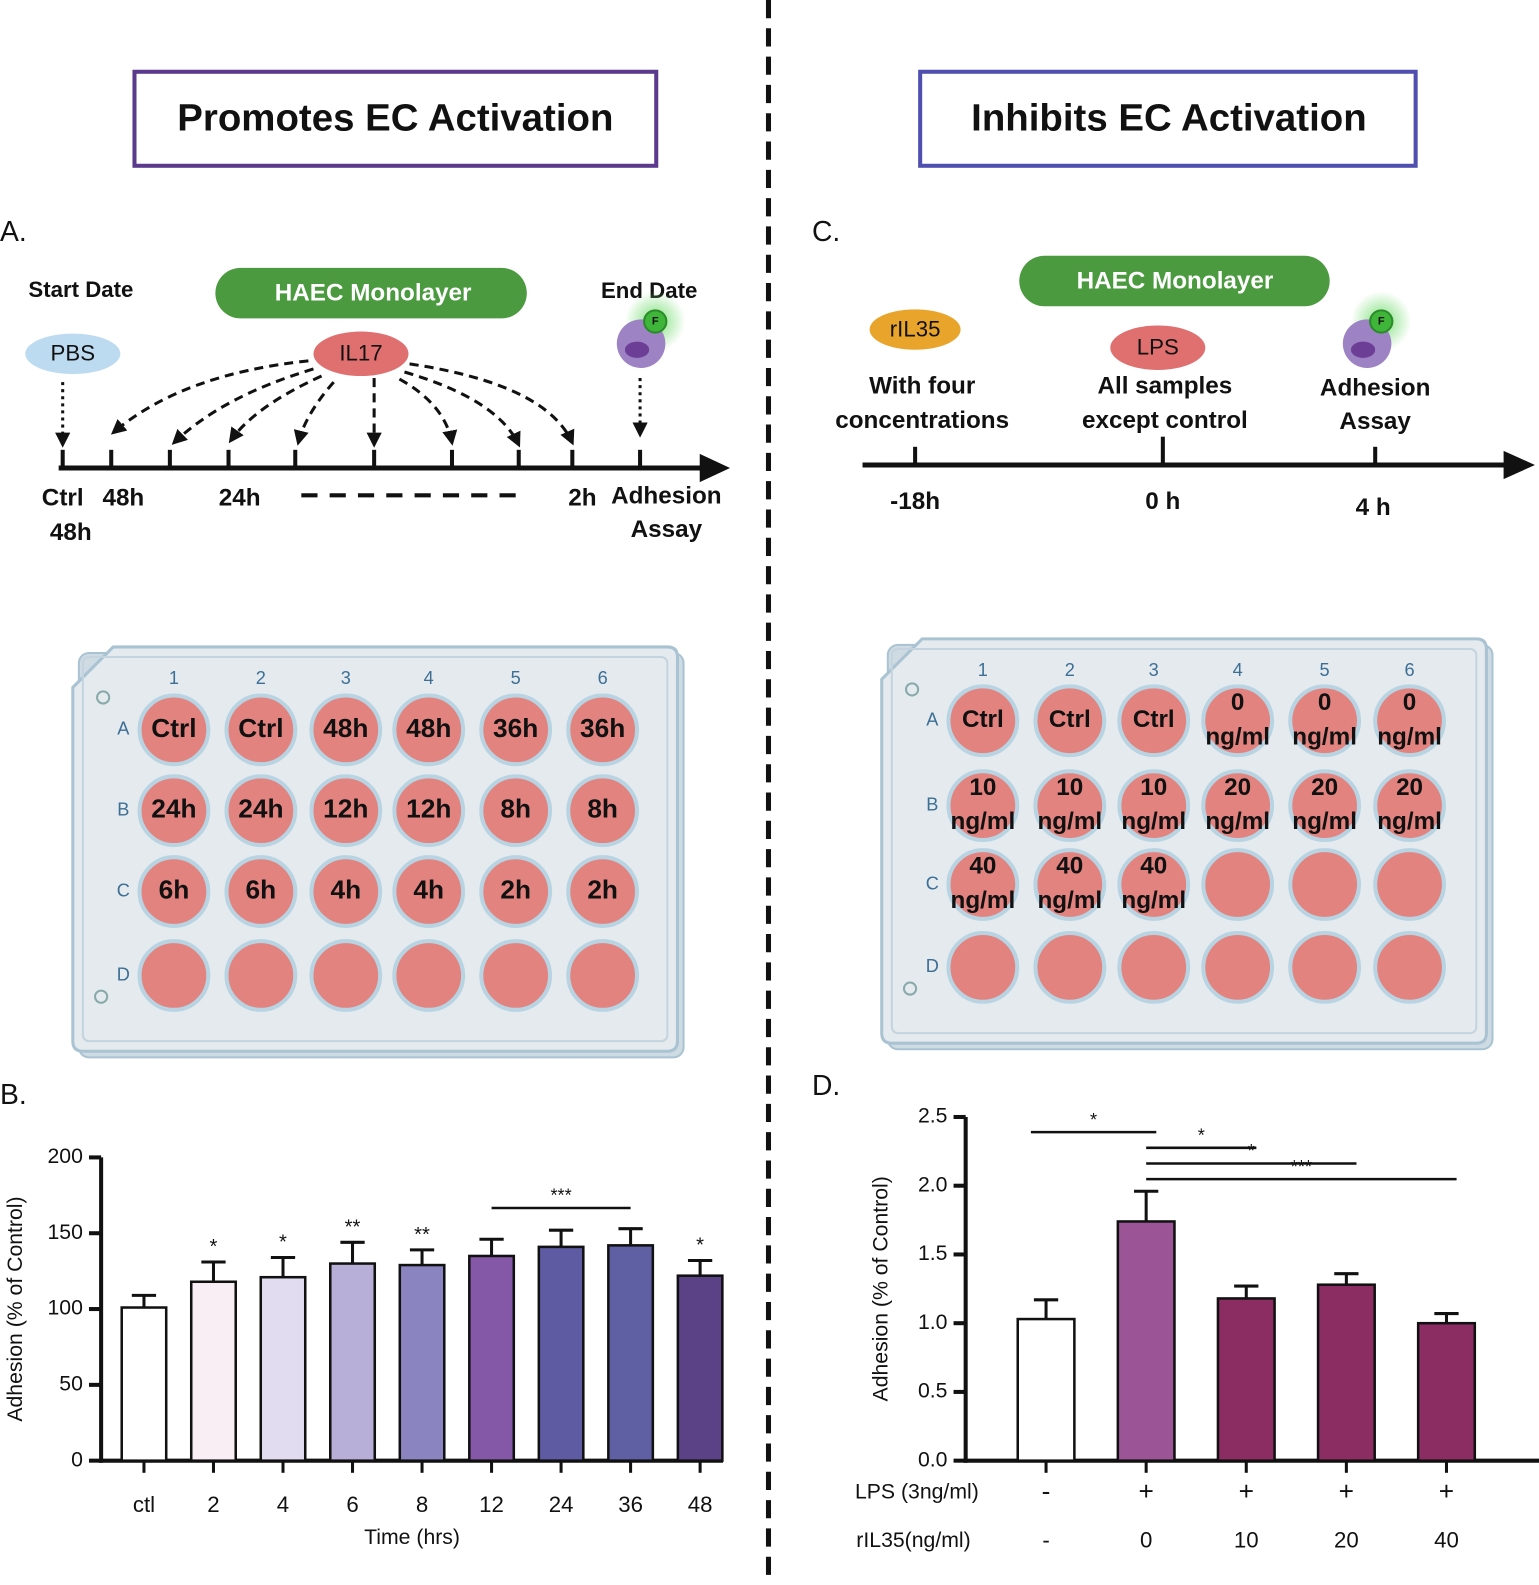 Image resolution: width=1539 pixels, height=1585 pixels. What do you see at coordinates (63, 498) in the screenshot?
I see `timeline-label: Ctrl` at bounding box center [63, 498].